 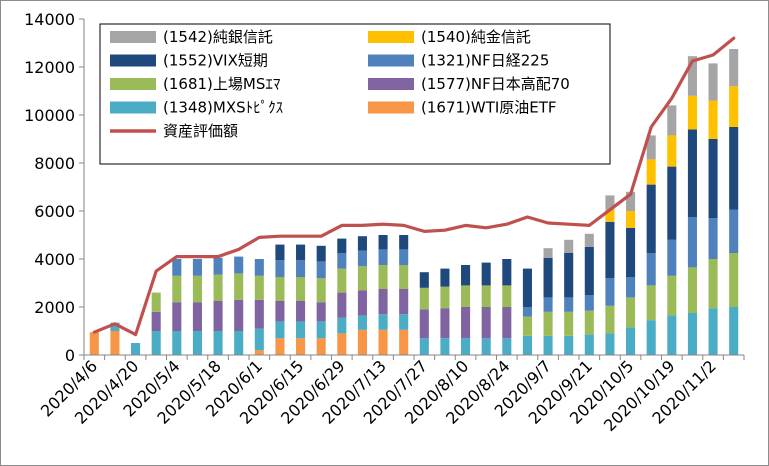 I want to click on bar-segment-s1-c27, so click(x=651, y=337).